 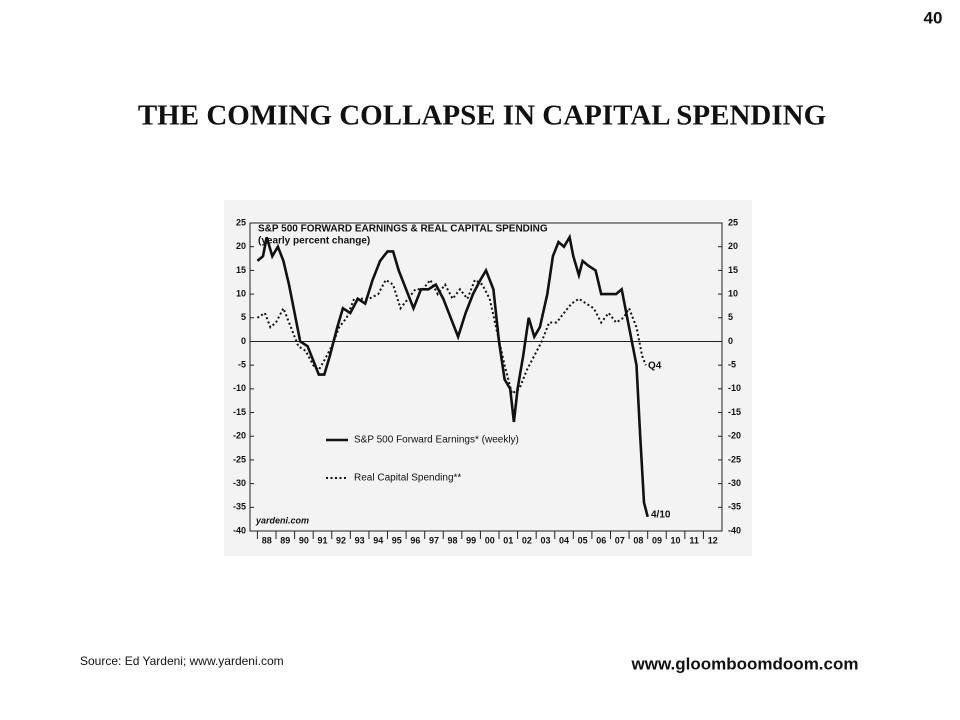 I want to click on x-tick-label: 94, so click(x=378, y=540).